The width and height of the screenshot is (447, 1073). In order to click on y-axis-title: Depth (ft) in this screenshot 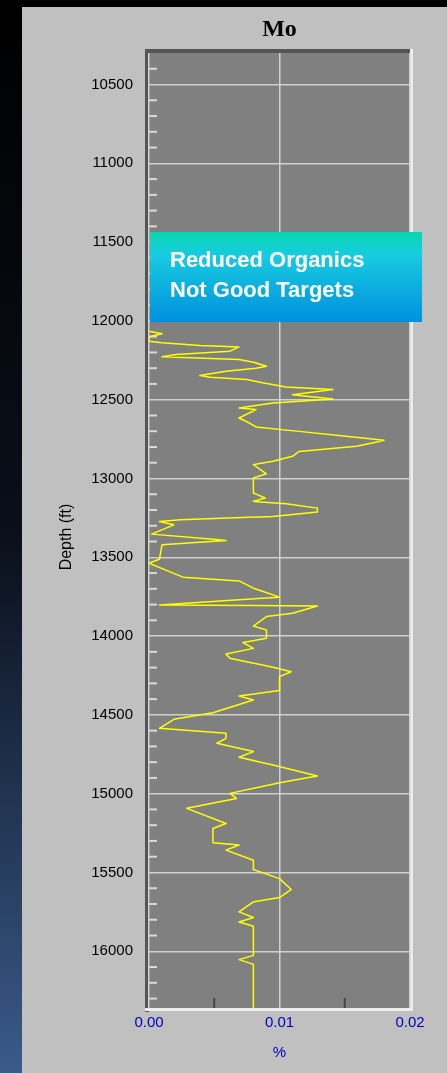, I will do `click(66, 537)`.